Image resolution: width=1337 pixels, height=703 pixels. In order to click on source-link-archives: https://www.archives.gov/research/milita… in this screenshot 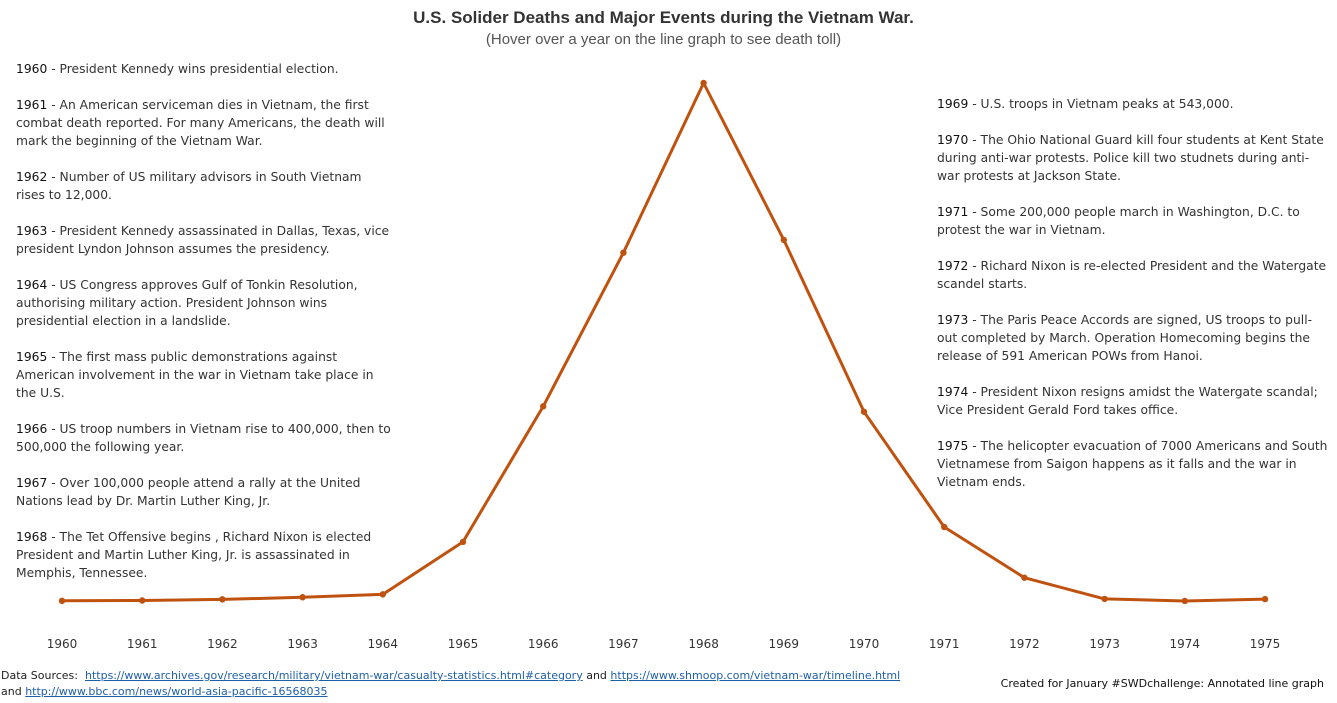, I will do `click(333, 675)`.